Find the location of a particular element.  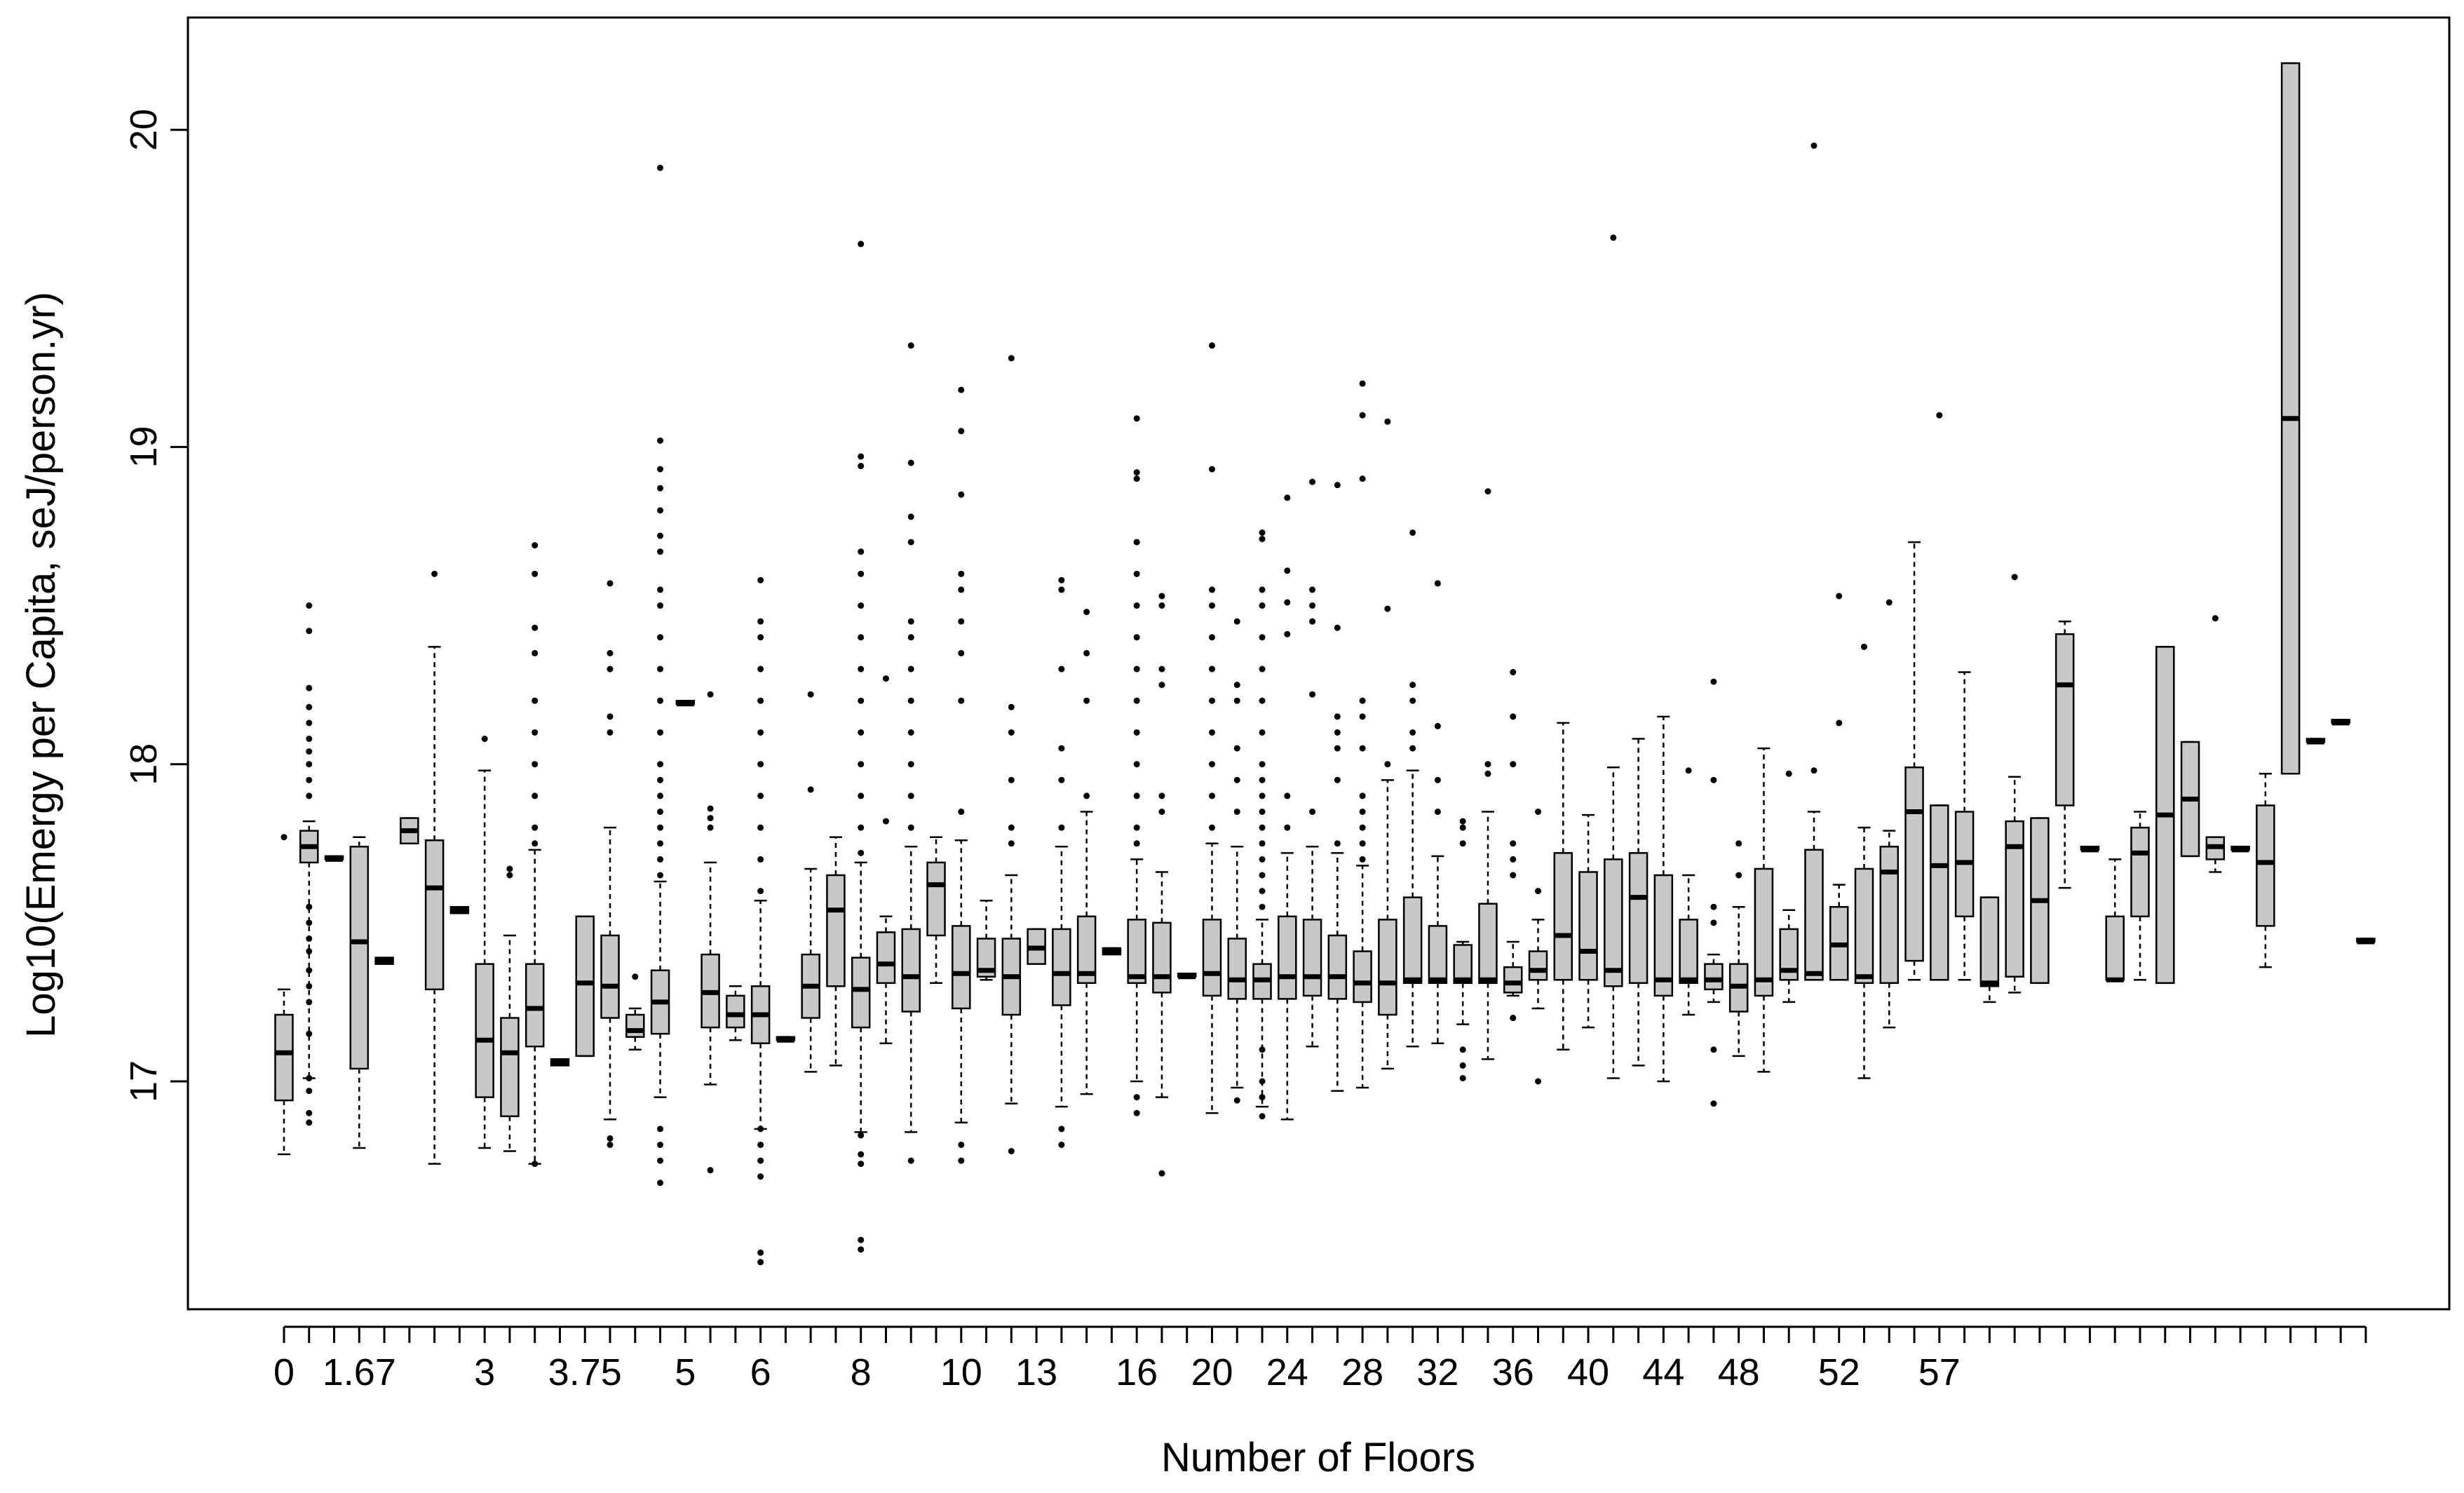

x-tick-label: 10 is located at coordinates (961, 1372).